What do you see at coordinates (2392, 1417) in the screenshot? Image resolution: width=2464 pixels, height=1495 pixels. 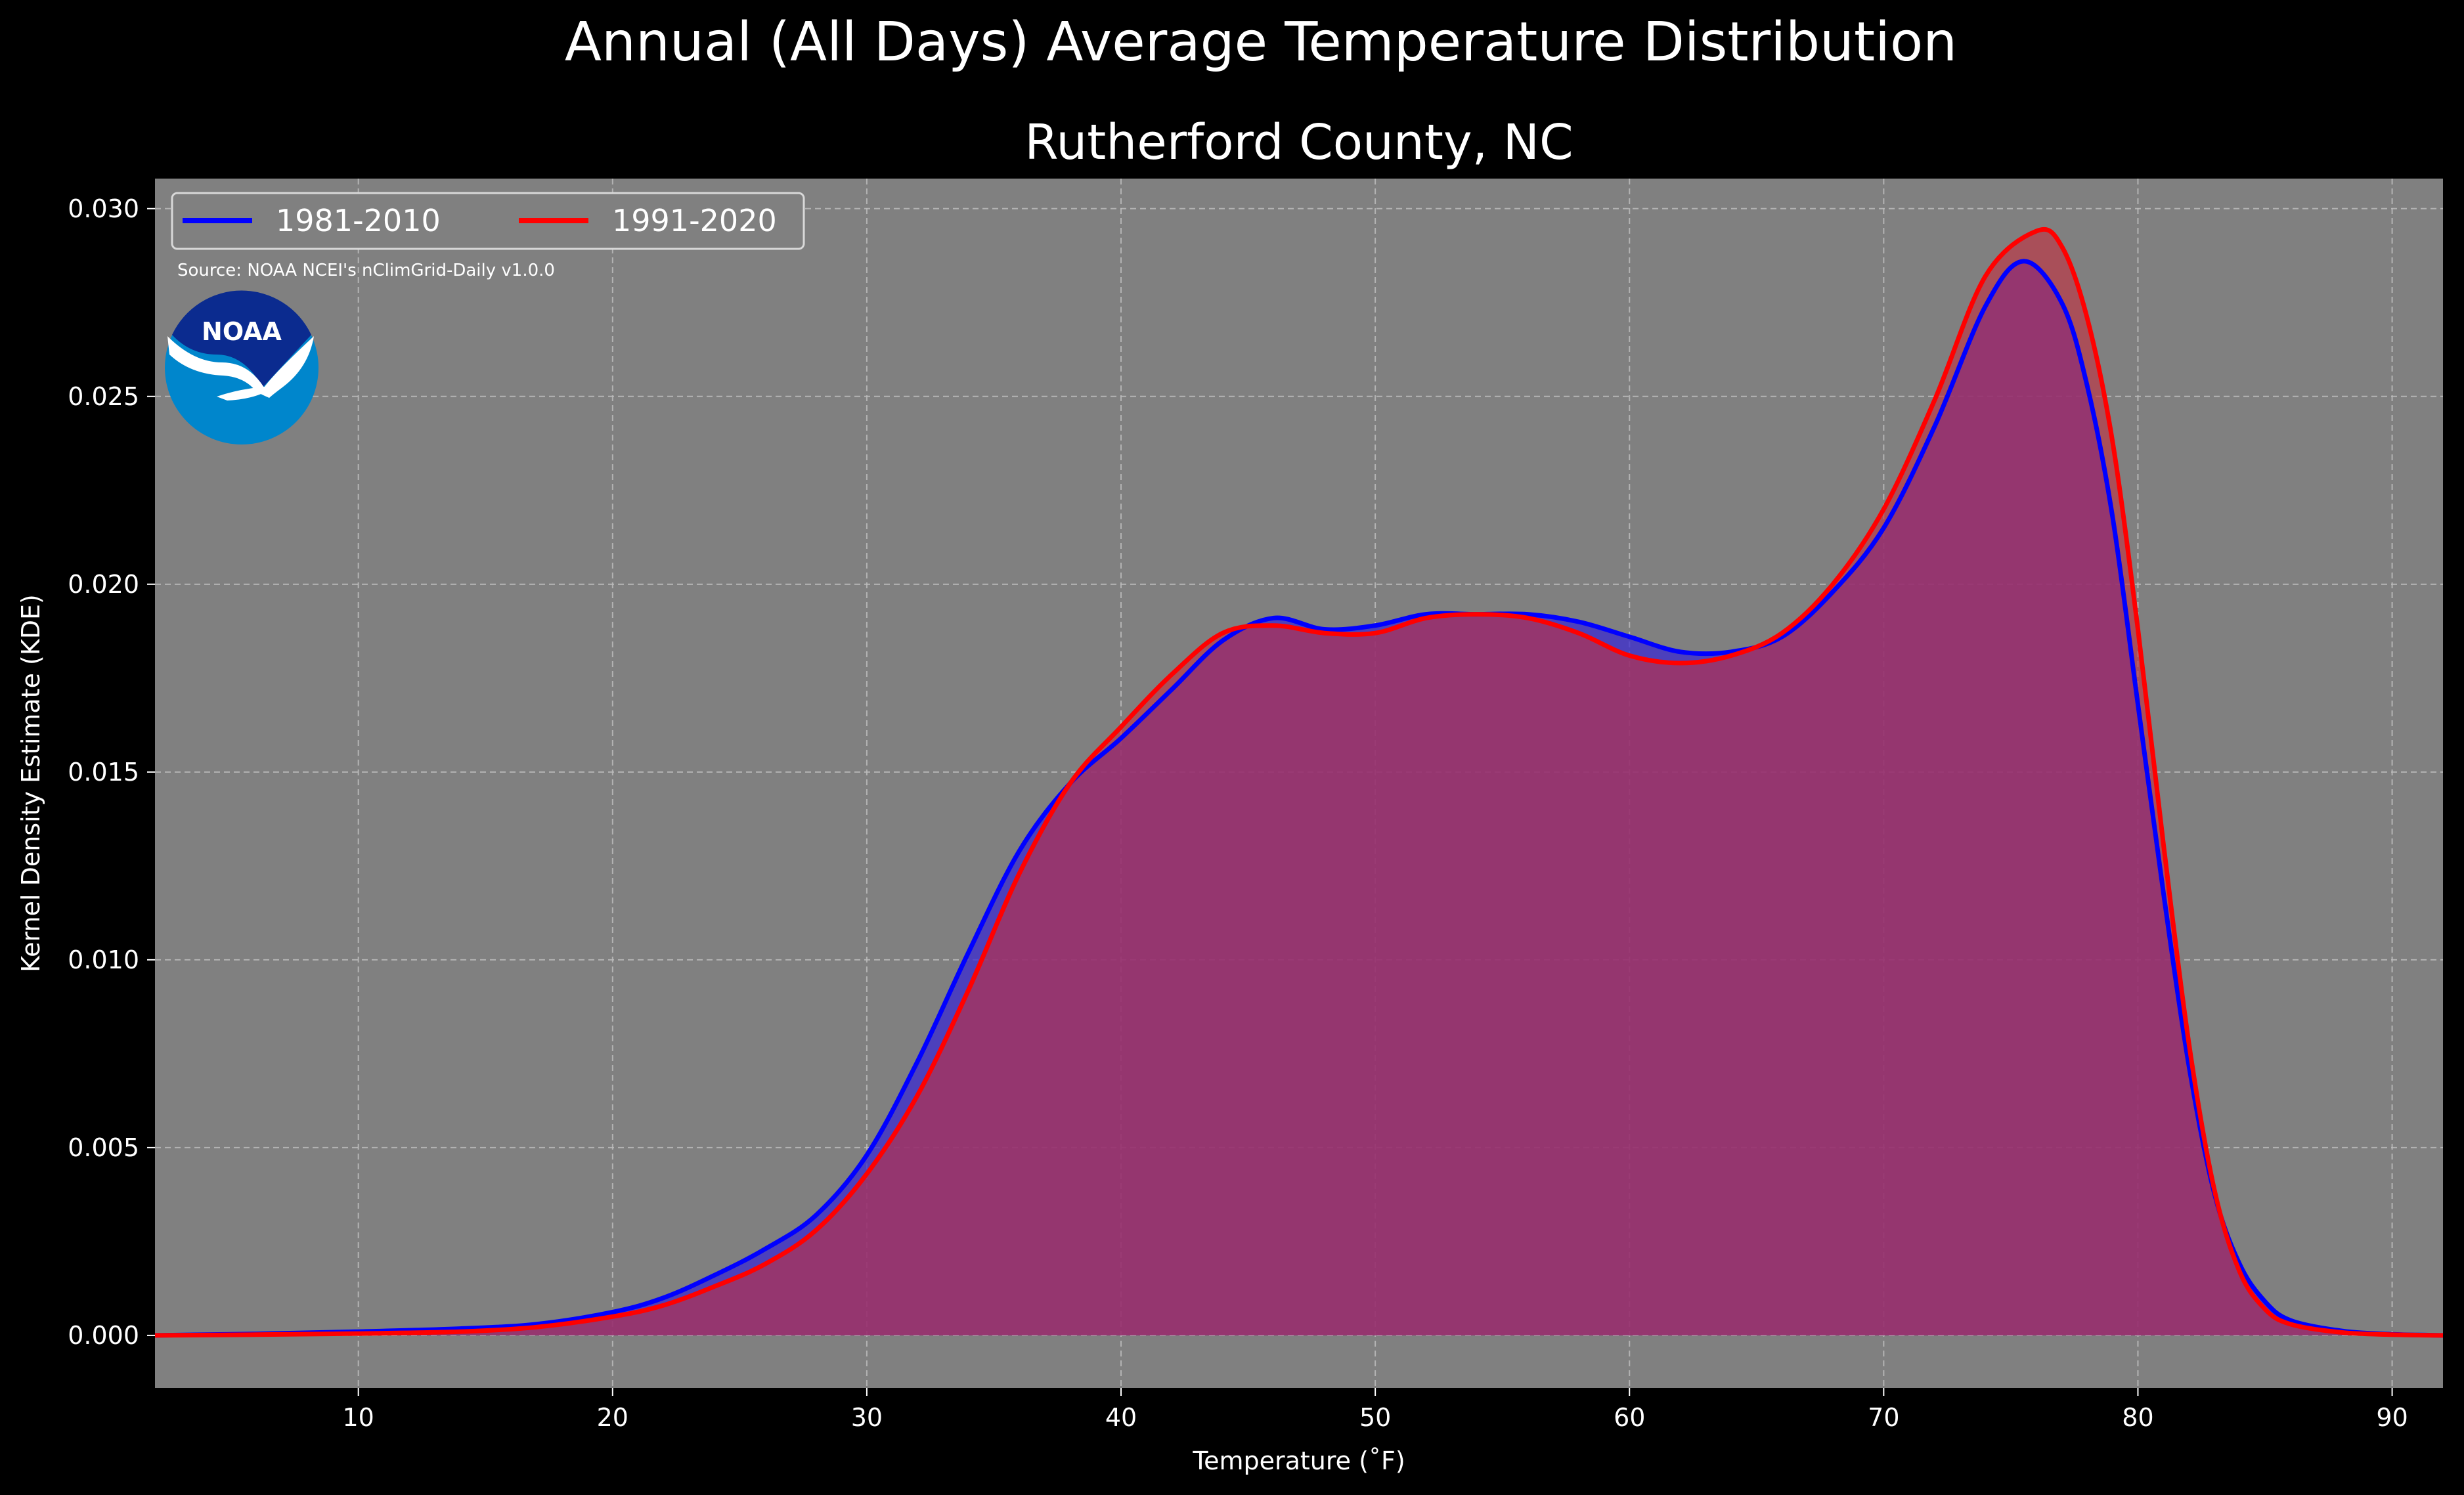 I see `x-tick-label: 90` at bounding box center [2392, 1417].